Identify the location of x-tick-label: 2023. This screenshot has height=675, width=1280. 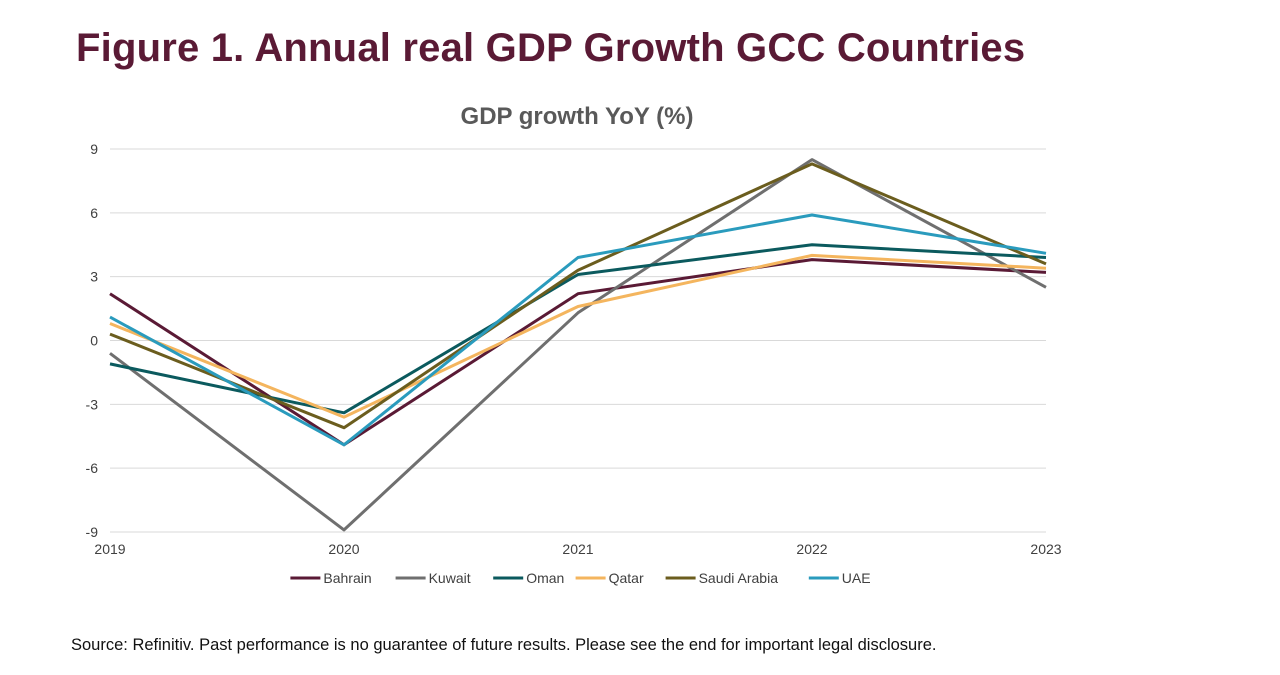
(1045, 549).